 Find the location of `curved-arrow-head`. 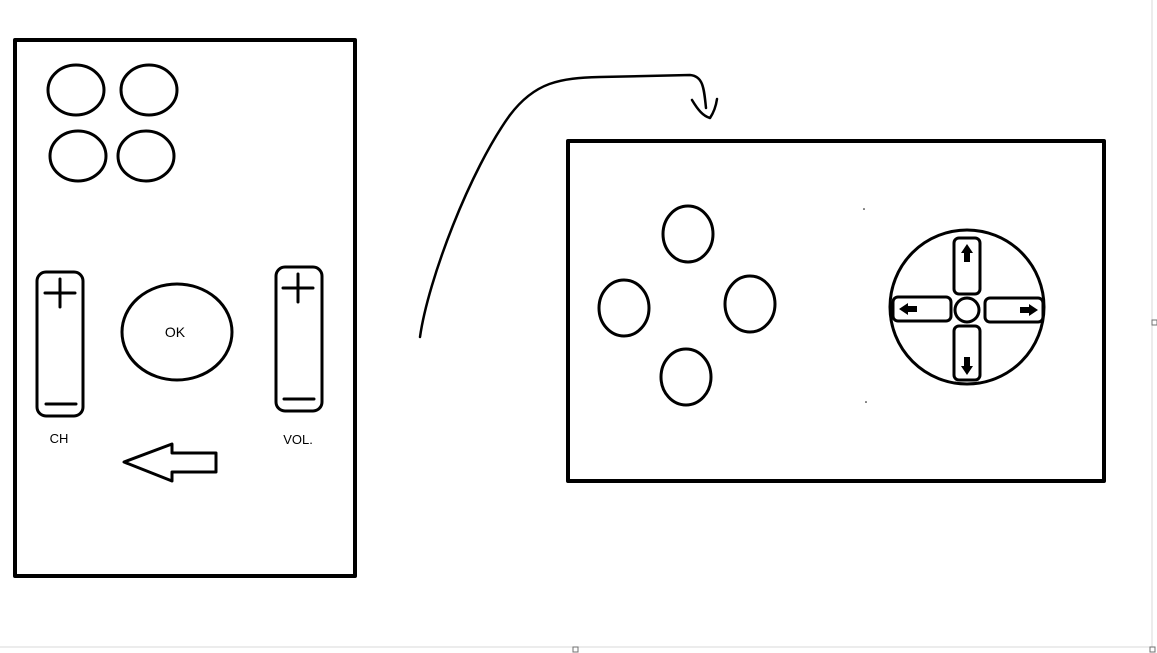

curved-arrow-head is located at coordinates (704, 108).